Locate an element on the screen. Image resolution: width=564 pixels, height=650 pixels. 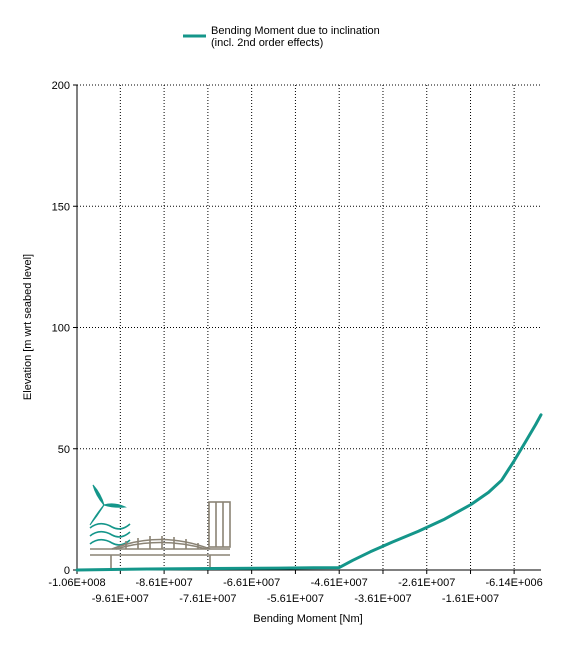
x-tick-label: -7.61E+007 is located at coordinates (207, 599).